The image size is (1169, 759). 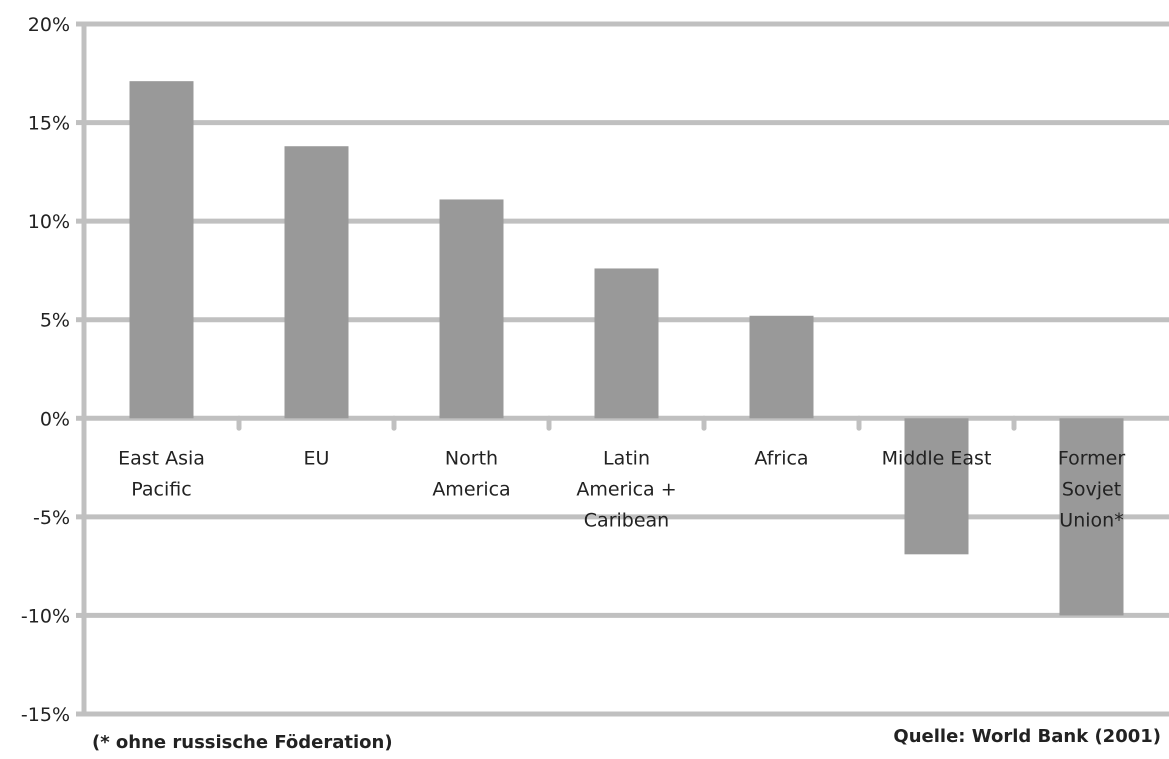 I want to click on y-tick-label: -10%, so click(x=45, y=616).